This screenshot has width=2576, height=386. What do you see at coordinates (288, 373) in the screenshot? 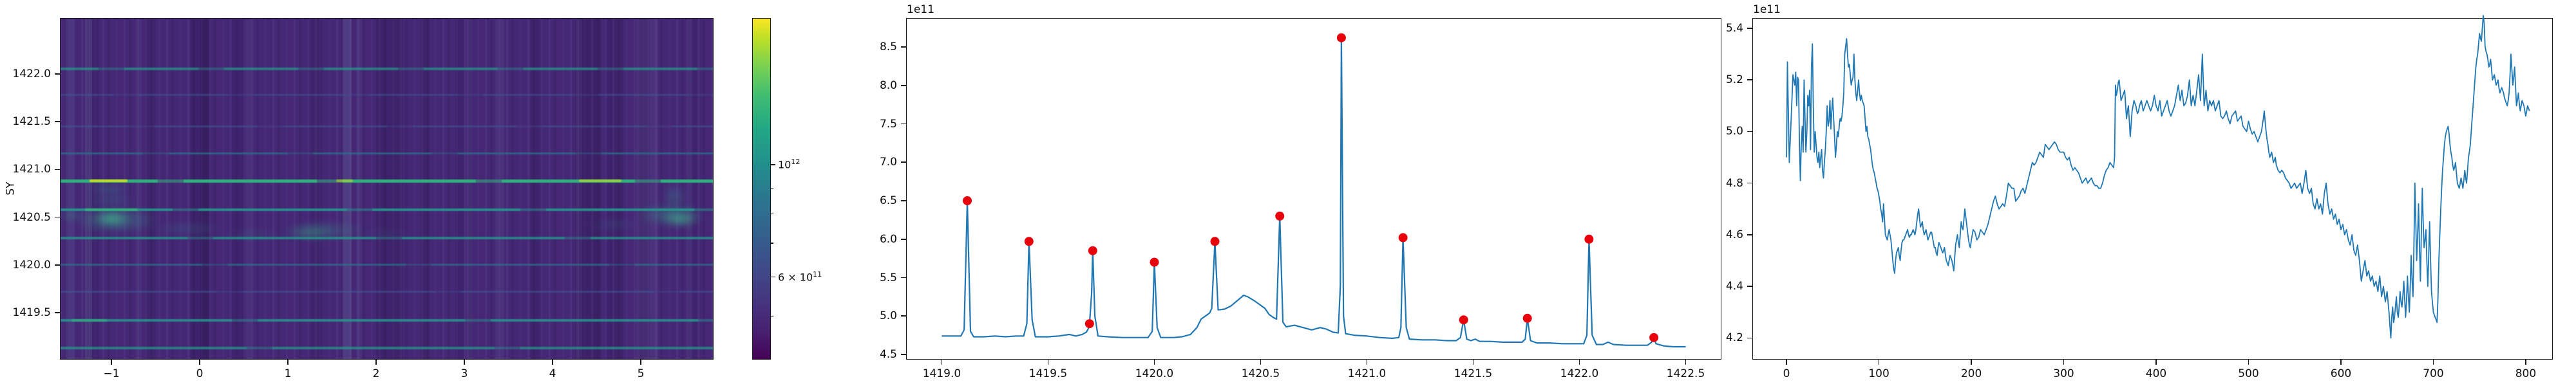
I see `x-tick-label: 1` at bounding box center [288, 373].